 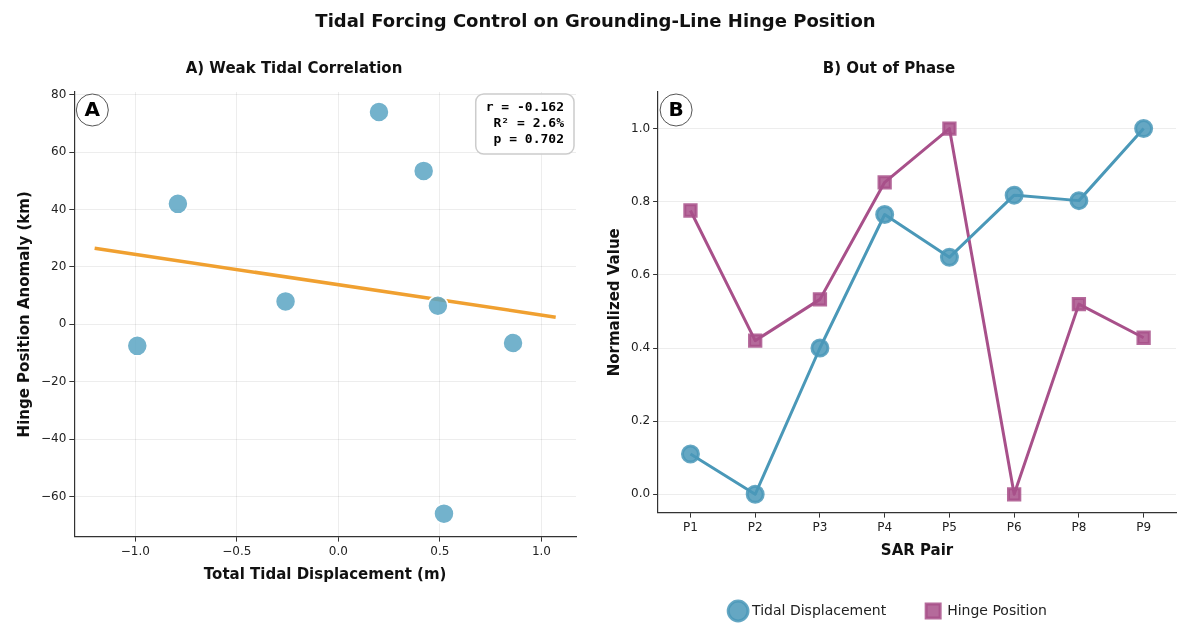 What do you see at coordinates (528, 138) in the screenshot?
I see `annotation: p = 0.702` at bounding box center [528, 138].